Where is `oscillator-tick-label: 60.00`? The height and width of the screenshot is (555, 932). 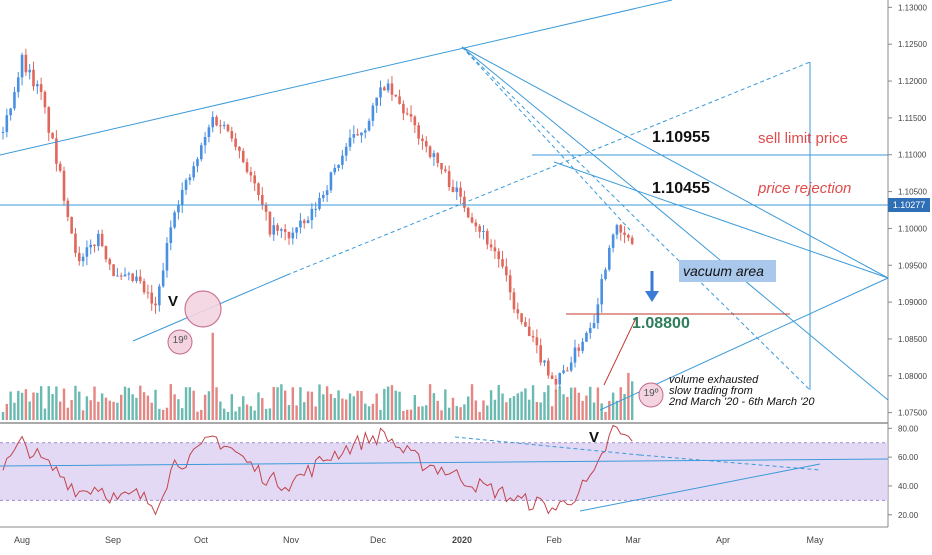 oscillator-tick-label: 60.00 is located at coordinates (908, 457).